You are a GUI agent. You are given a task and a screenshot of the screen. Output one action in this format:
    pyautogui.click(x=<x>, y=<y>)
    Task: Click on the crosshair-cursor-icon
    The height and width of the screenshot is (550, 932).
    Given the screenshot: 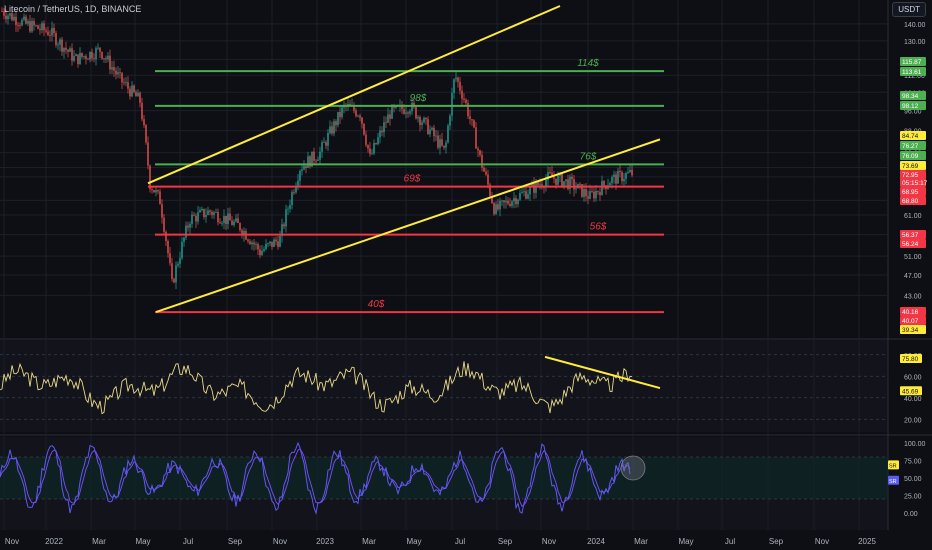 What is the action you would take?
    pyautogui.click(x=633, y=468)
    